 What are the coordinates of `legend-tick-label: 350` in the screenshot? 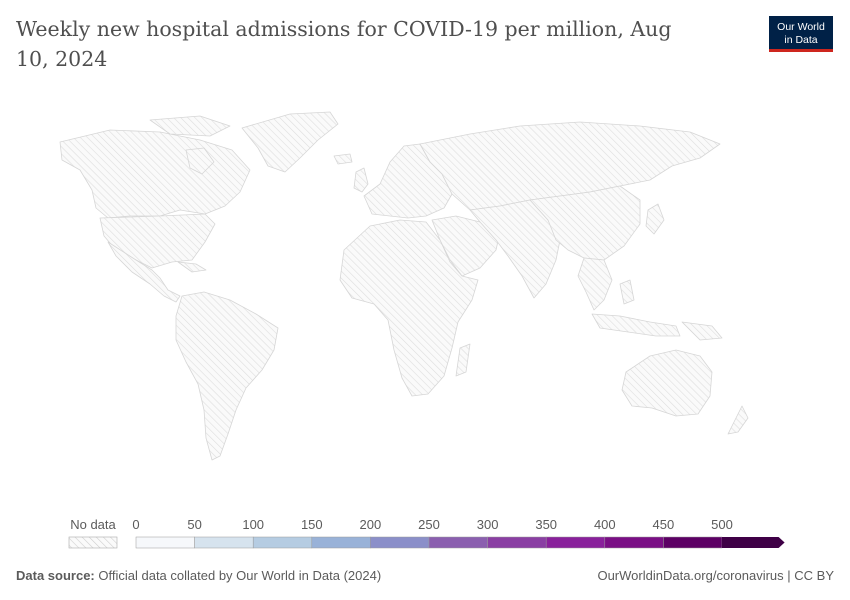 It's located at (546, 524).